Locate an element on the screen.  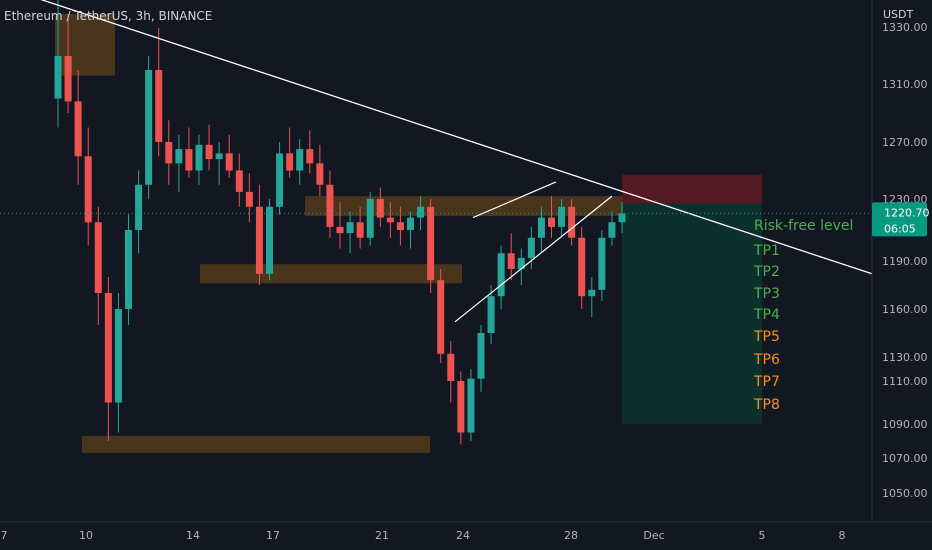
price-tick-label: 1070.00 is located at coordinates (905, 458).